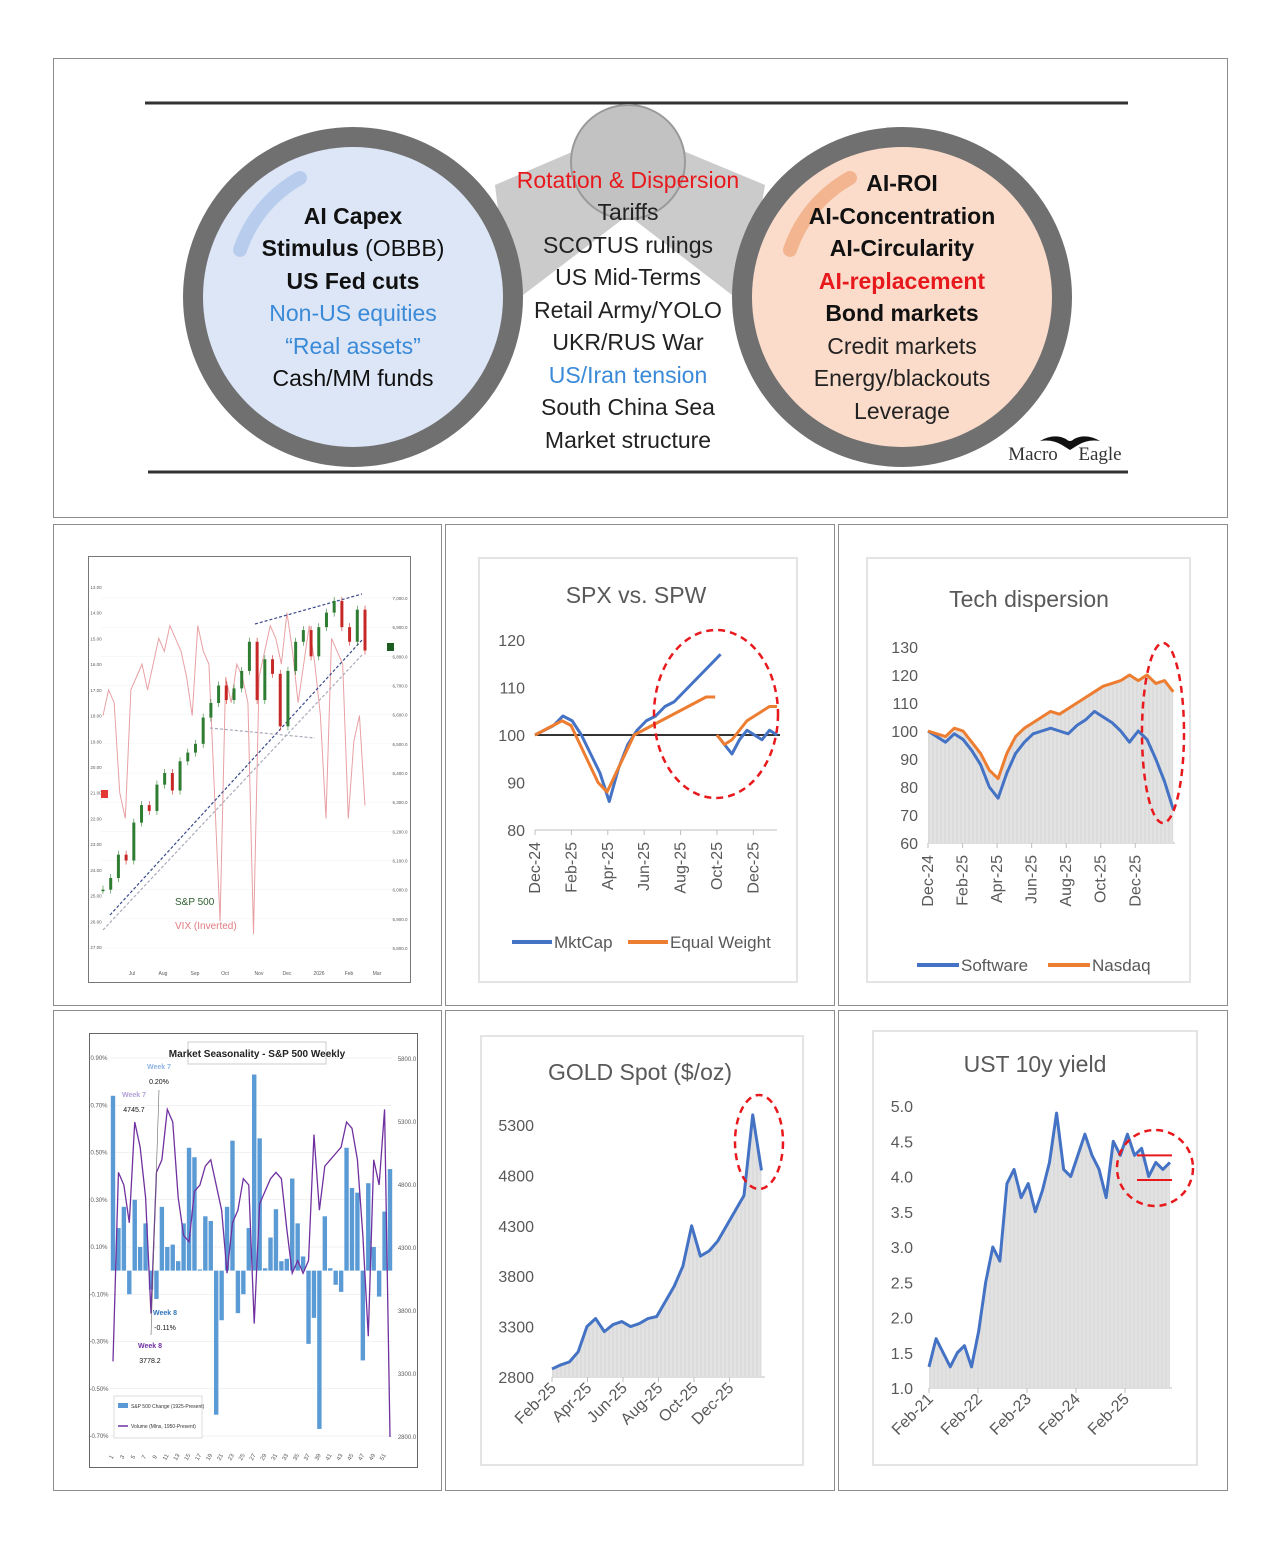 The image size is (1280, 1551). Describe the element at coordinates (188, 1457) in the screenshot. I see `x-tick-label: 15` at that location.